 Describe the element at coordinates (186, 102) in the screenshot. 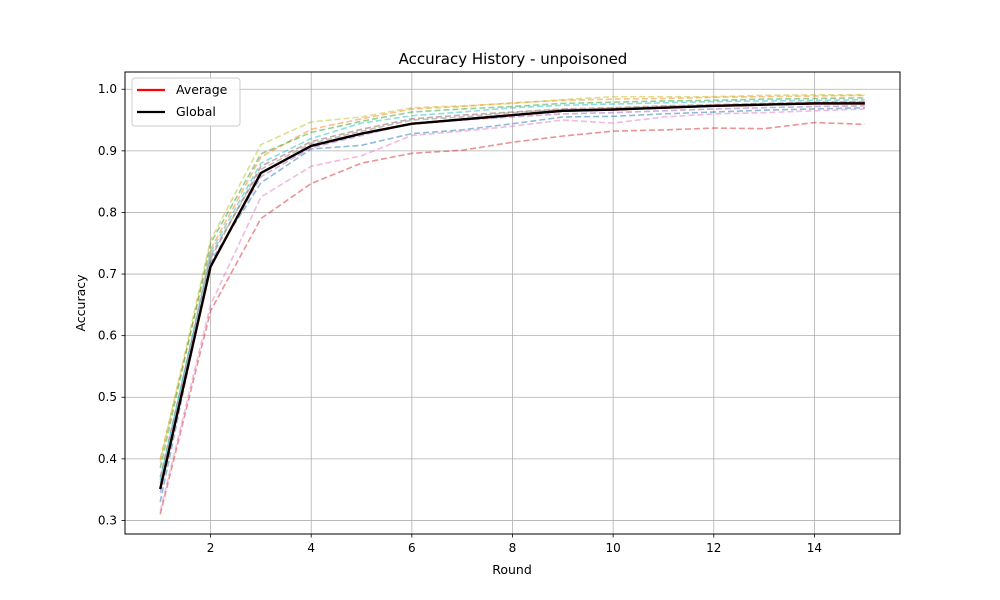

I see `legend: Average Global` at that location.